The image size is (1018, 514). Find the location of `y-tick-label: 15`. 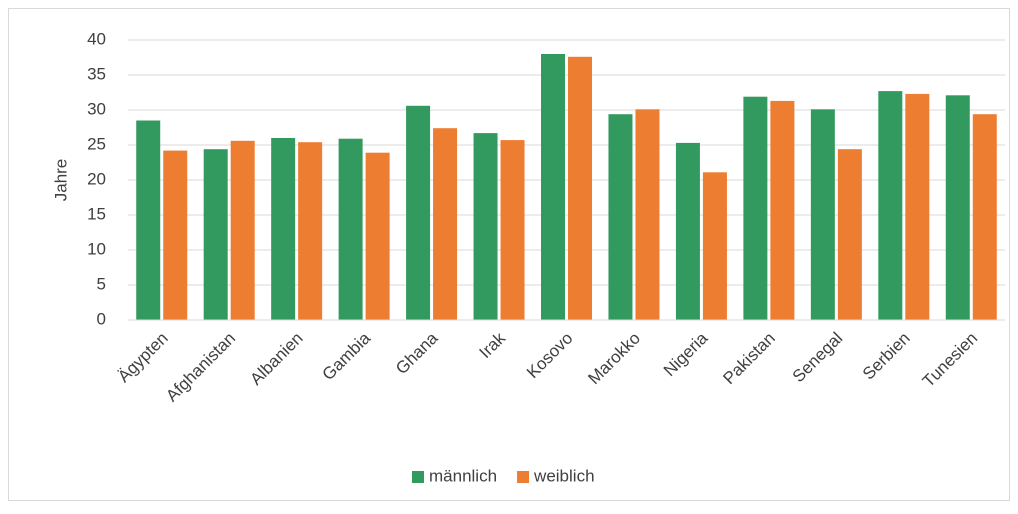

y-tick-label: 15 is located at coordinates (96, 213).